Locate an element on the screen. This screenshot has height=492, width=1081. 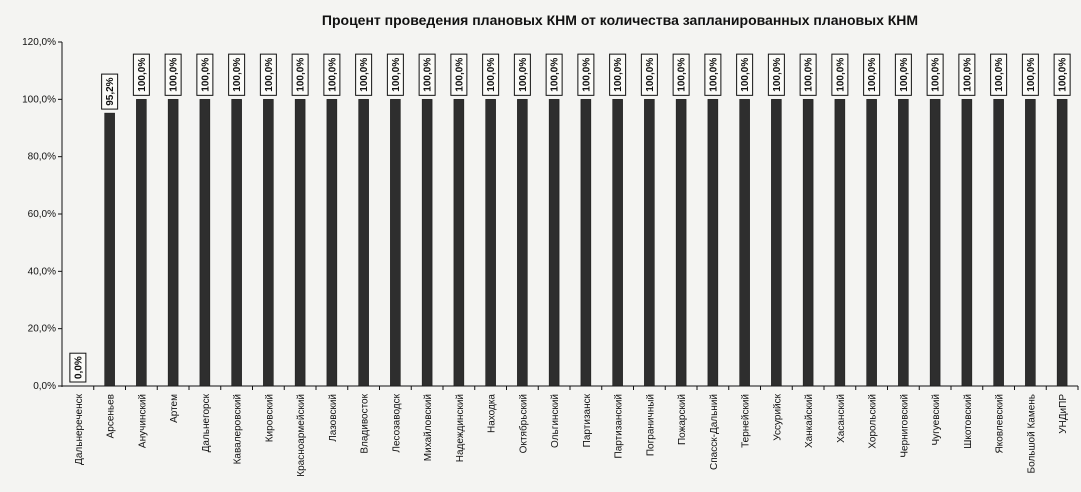
y-tick-label: 120,0% is located at coordinates (39, 42).